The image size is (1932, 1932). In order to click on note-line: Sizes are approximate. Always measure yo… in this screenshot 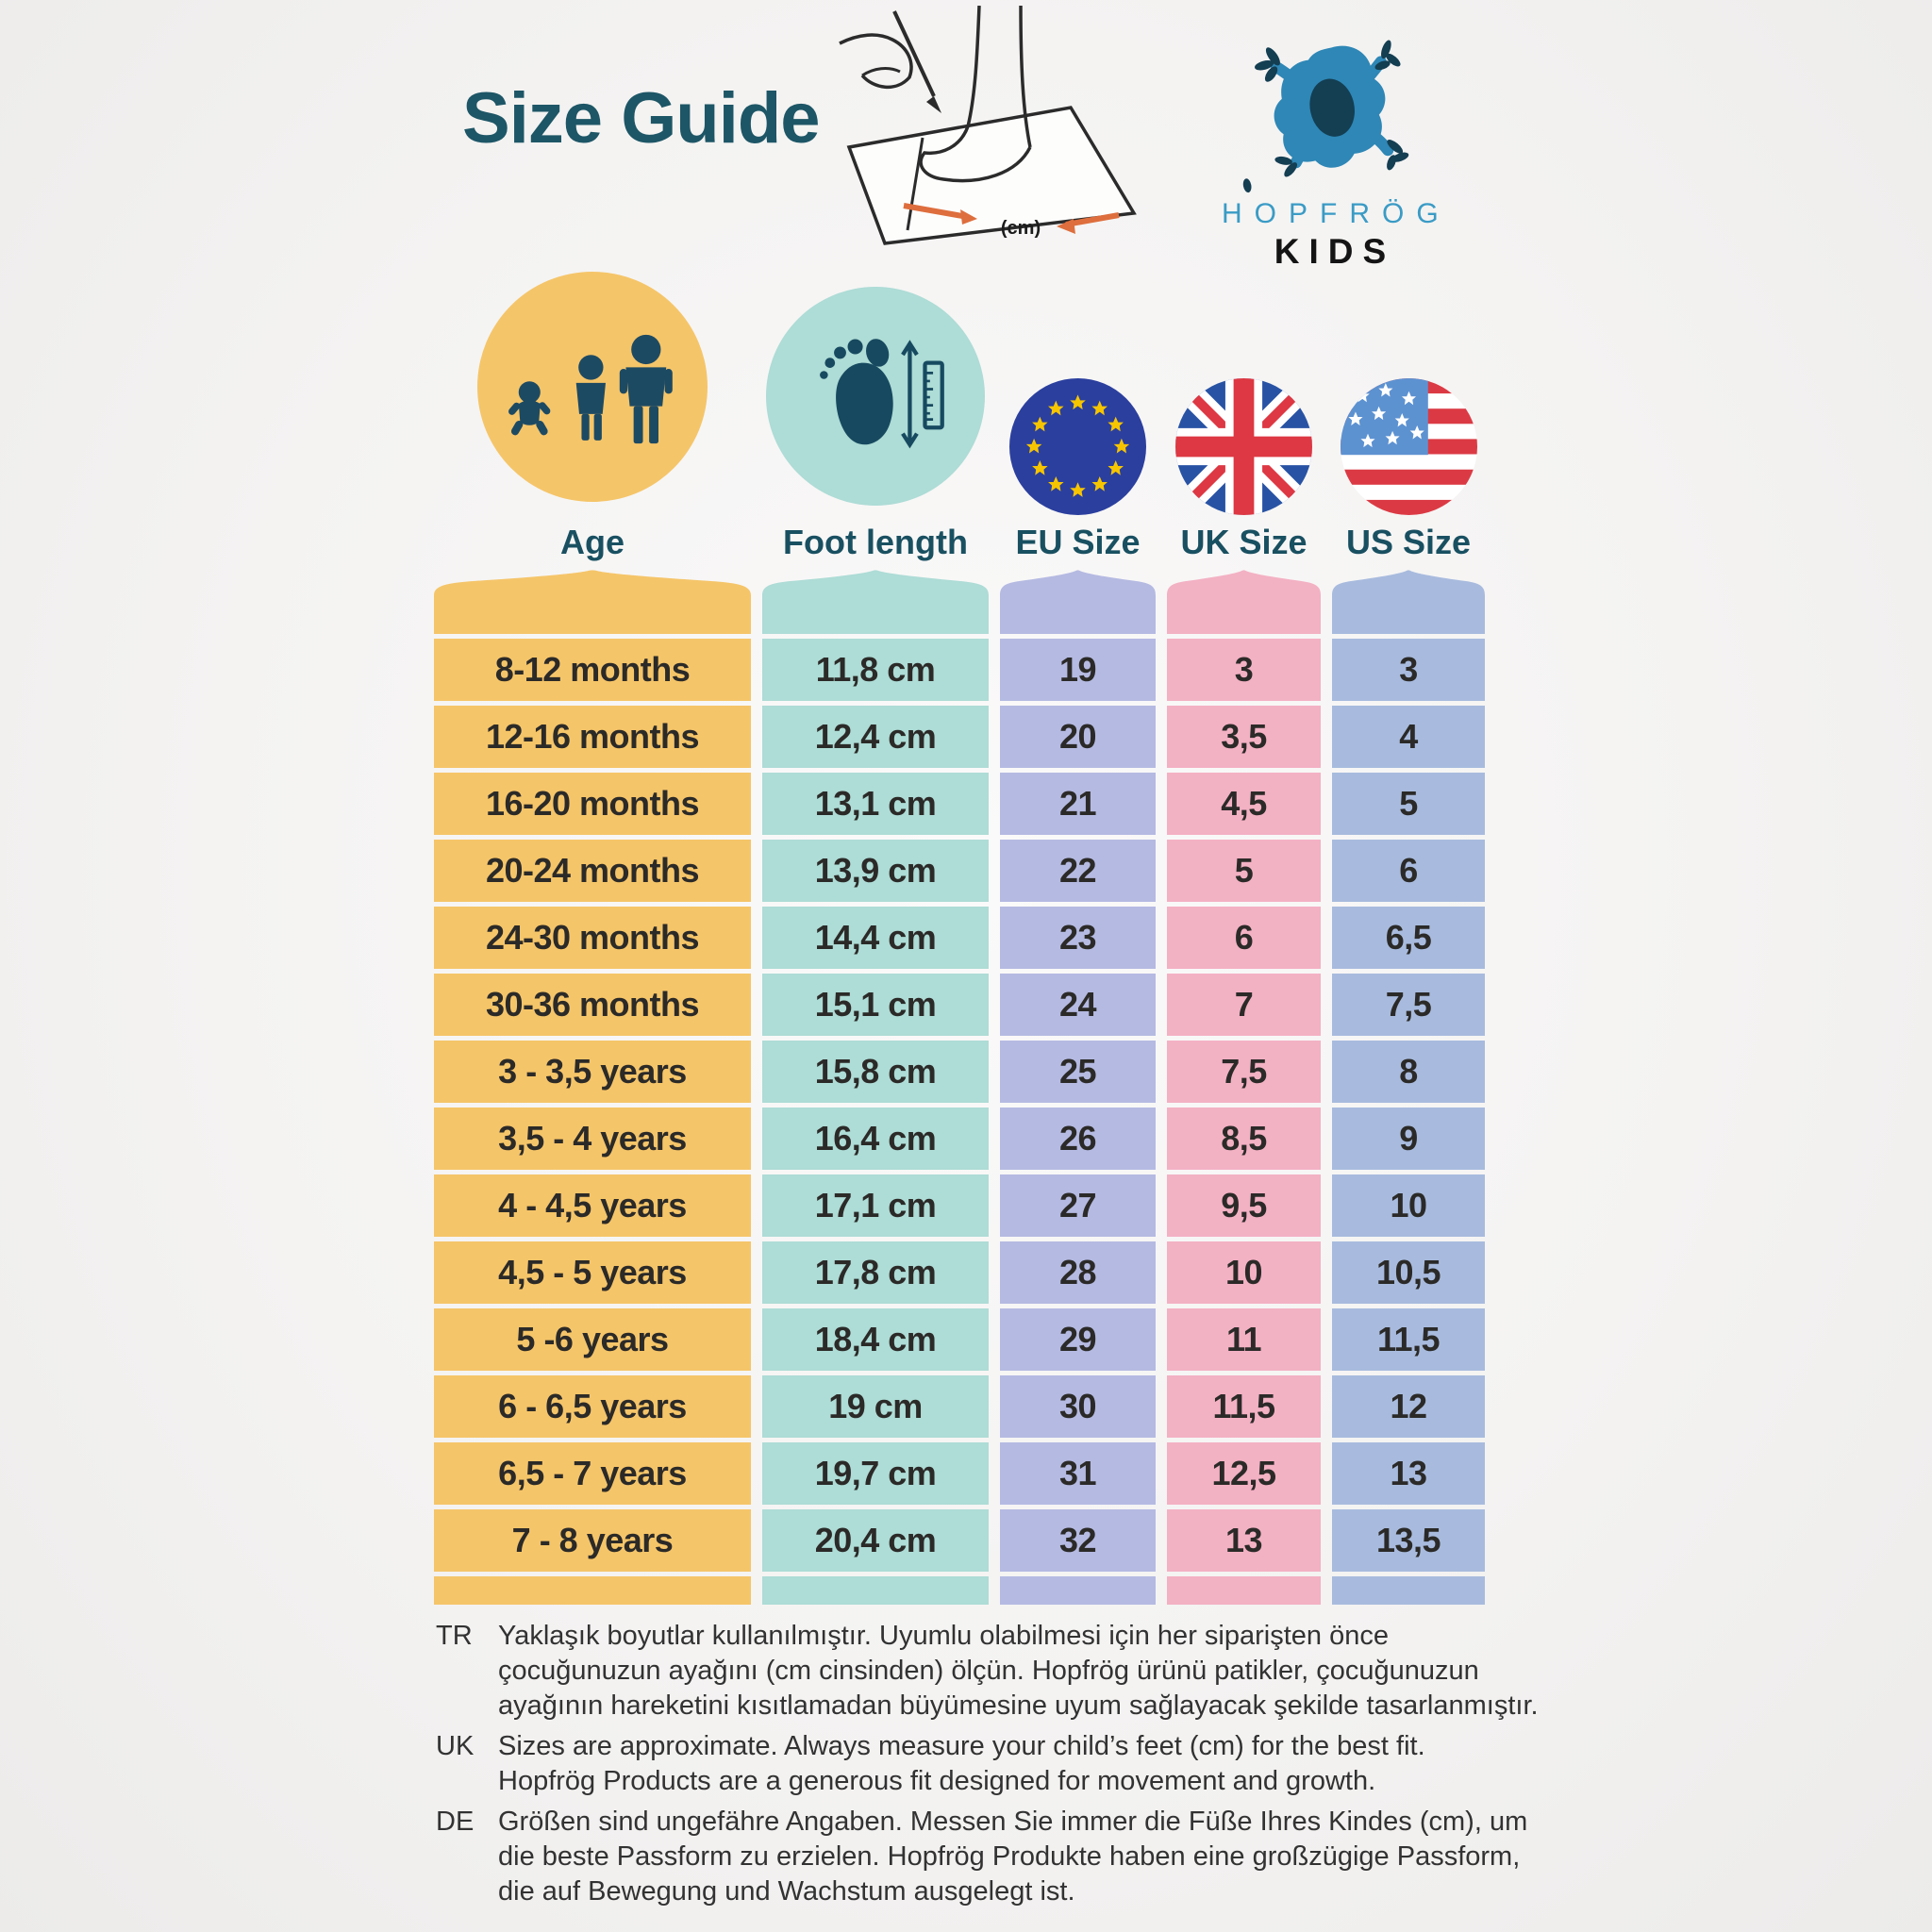, I will do `click(962, 1746)`.